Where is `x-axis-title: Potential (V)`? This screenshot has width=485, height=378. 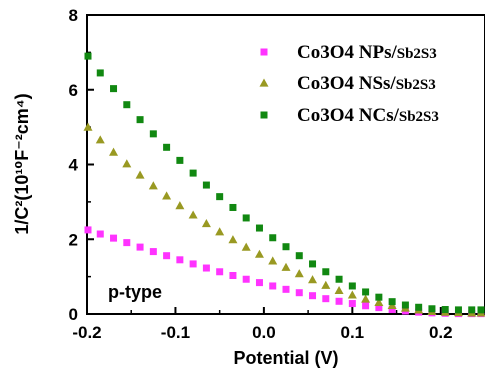 x-axis-title: Potential (V) is located at coordinates (285, 358).